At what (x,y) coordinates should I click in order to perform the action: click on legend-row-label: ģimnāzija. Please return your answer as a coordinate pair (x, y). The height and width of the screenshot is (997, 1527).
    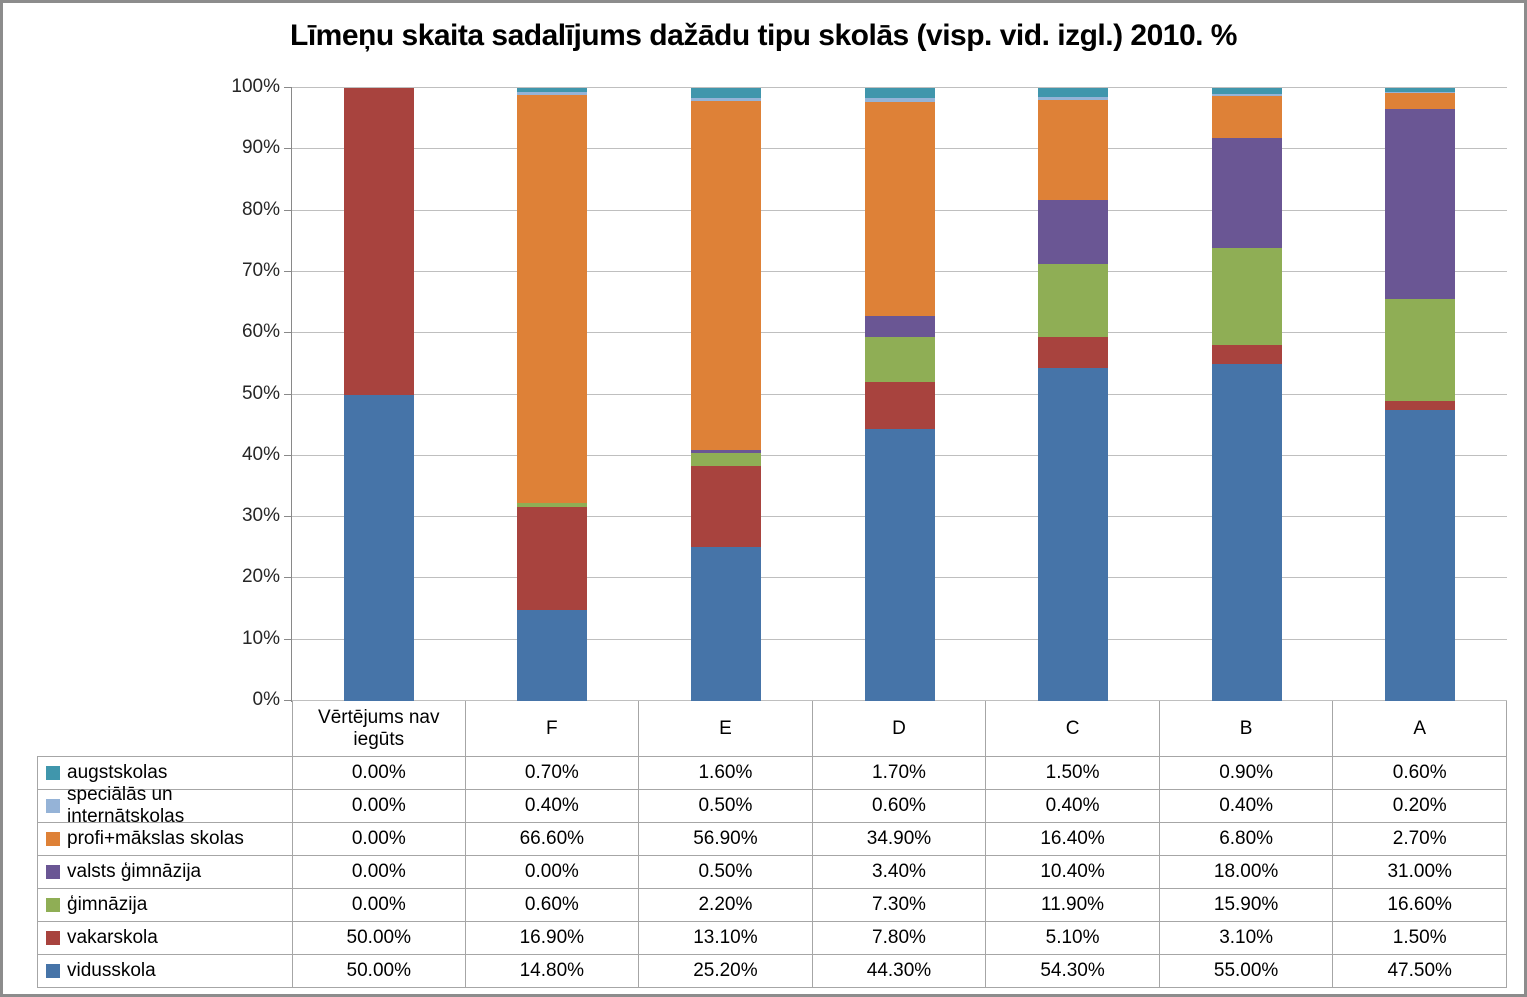
    Looking at the image, I should click on (164, 905).